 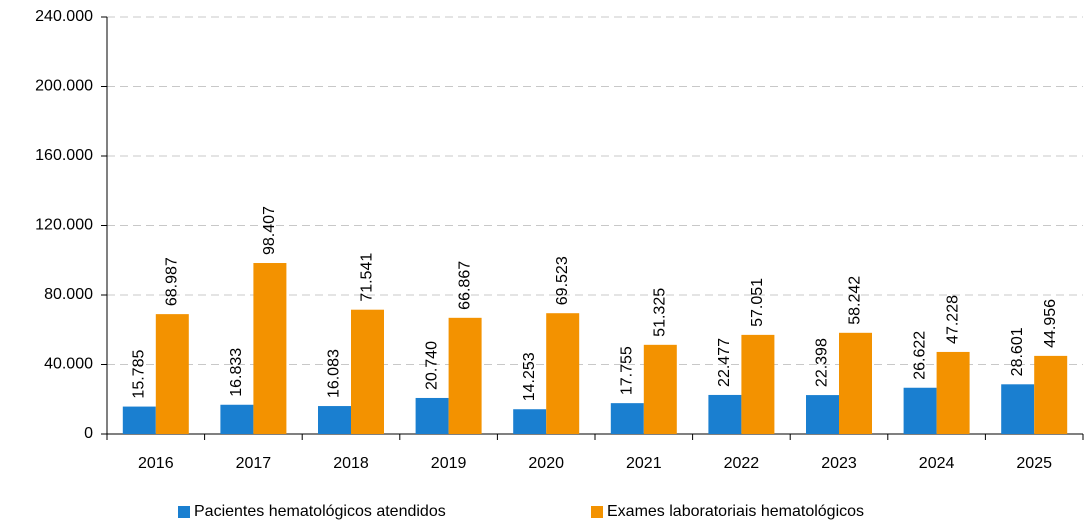 I want to click on value-label: 58.242, so click(x=855, y=300).